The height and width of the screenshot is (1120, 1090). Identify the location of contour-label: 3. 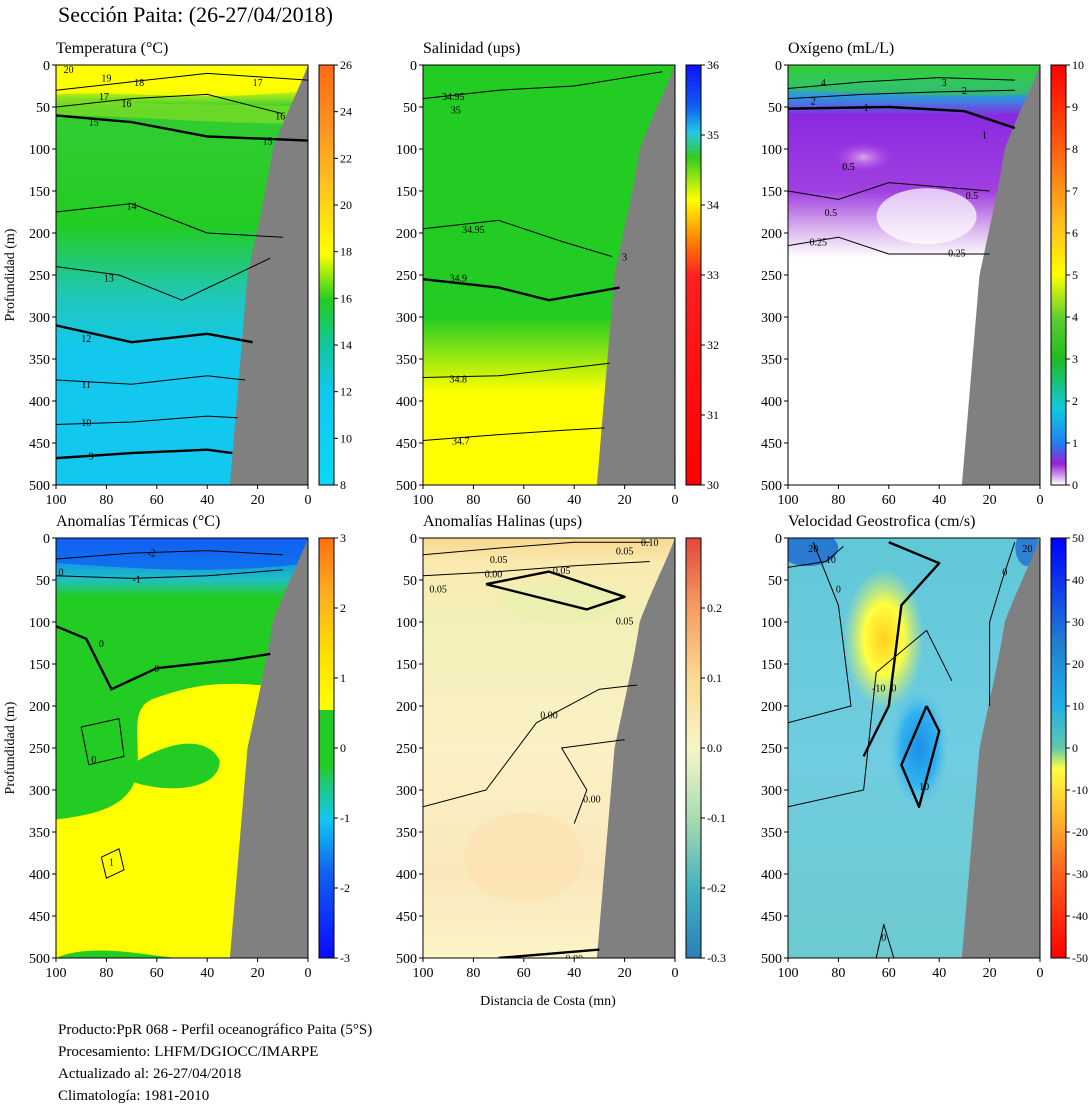
(624, 258).